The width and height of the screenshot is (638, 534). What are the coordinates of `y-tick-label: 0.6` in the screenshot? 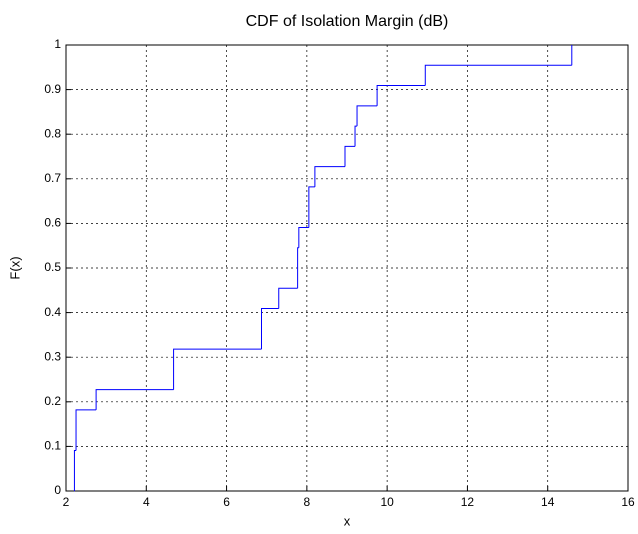 It's located at (52, 223).